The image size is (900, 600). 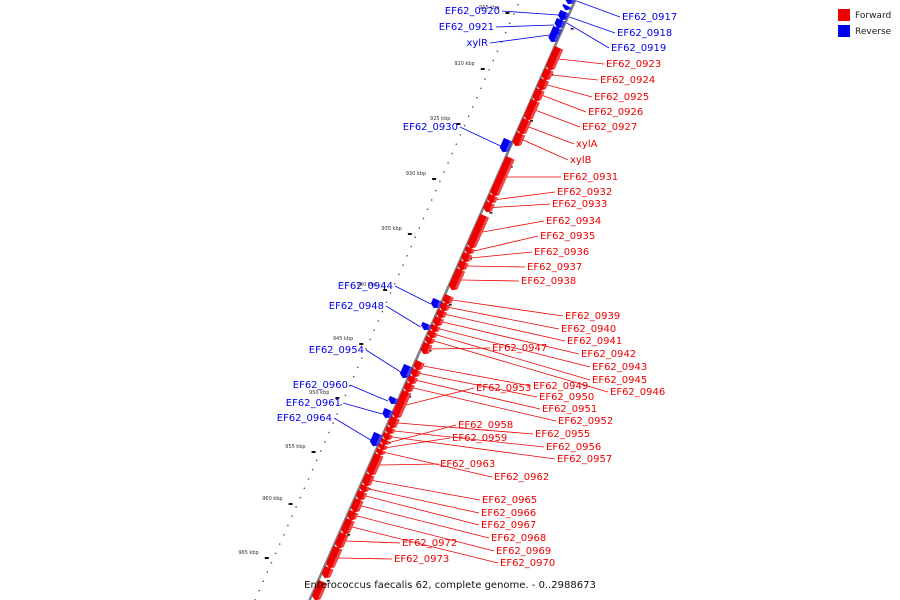 What do you see at coordinates (649, 17) in the screenshot?
I see `gene-label: EF62_0917` at bounding box center [649, 17].